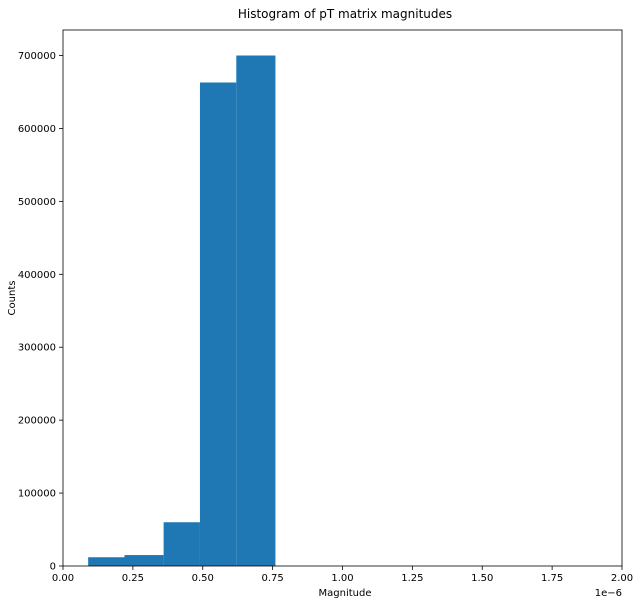 The image size is (642, 608). Describe the element at coordinates (482, 578) in the screenshot. I see `x-tick-label: 1.50` at that location.